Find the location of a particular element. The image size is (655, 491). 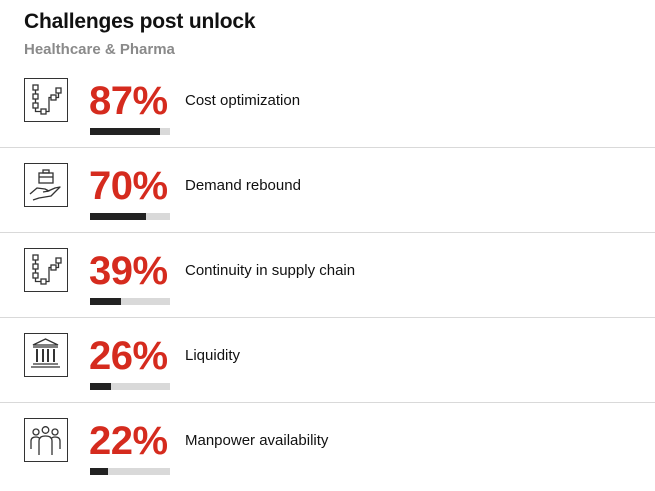

percent-label: 70% is located at coordinates (128, 186).